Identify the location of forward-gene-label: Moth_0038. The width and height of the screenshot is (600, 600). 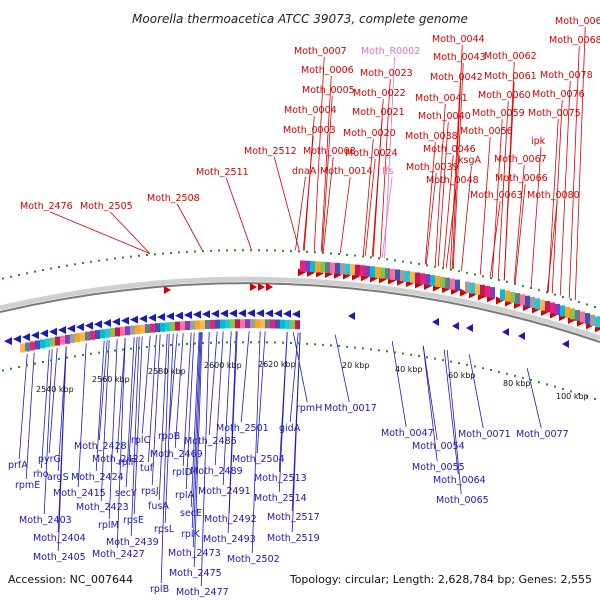
(431, 136).